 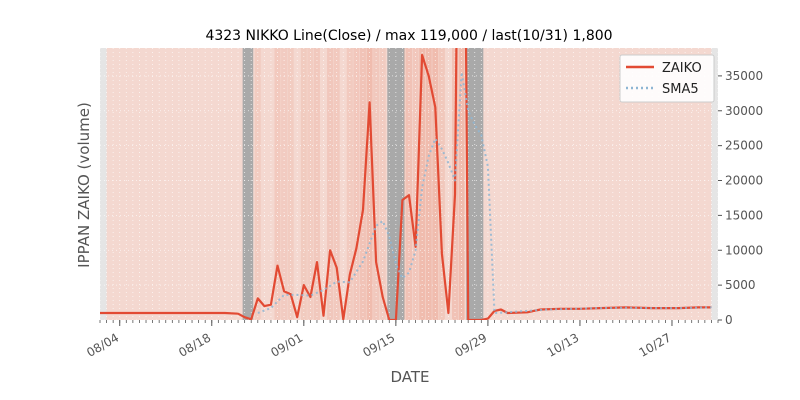 What do you see at coordinates (744, 146) in the screenshot?
I see `y-tick-label: 25000` at bounding box center [744, 146].